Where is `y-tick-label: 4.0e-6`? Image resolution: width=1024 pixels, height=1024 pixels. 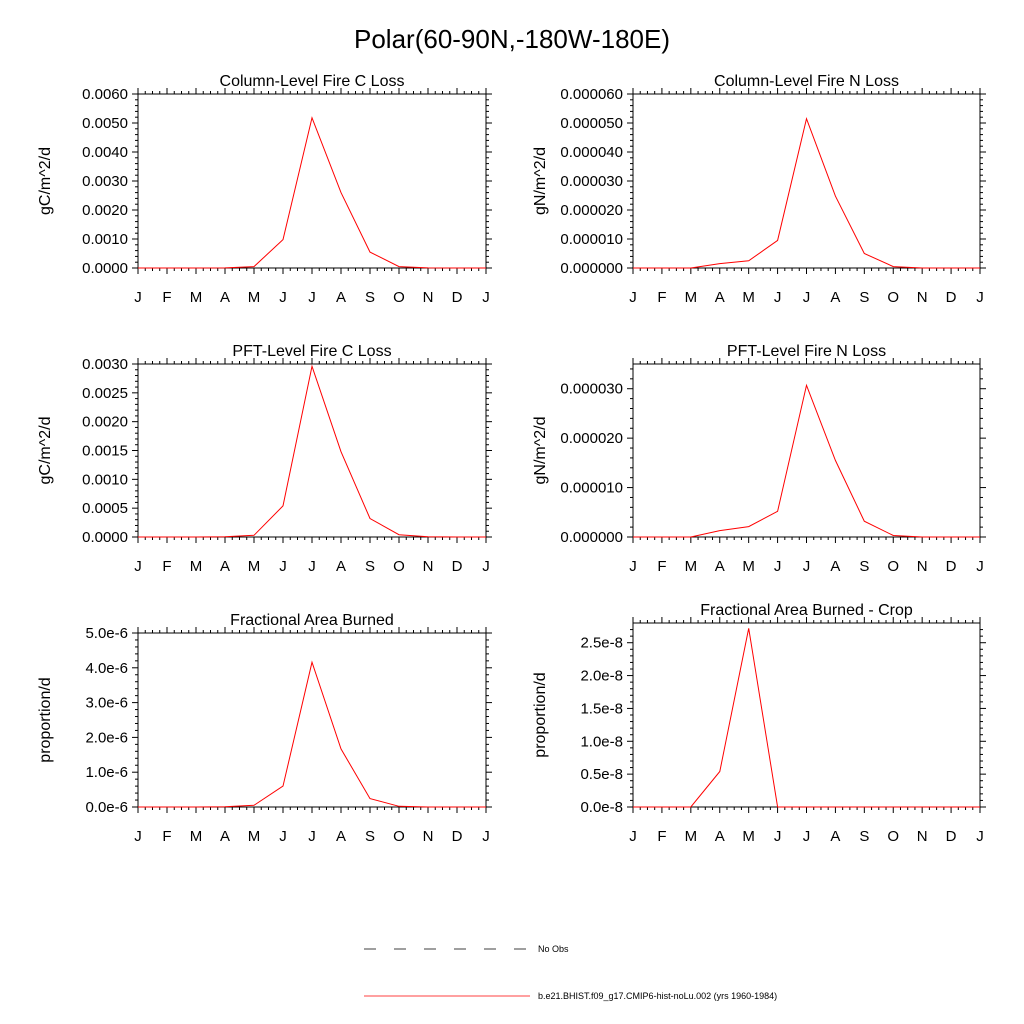 y-tick-label: 4.0e-6 is located at coordinates (106, 668).